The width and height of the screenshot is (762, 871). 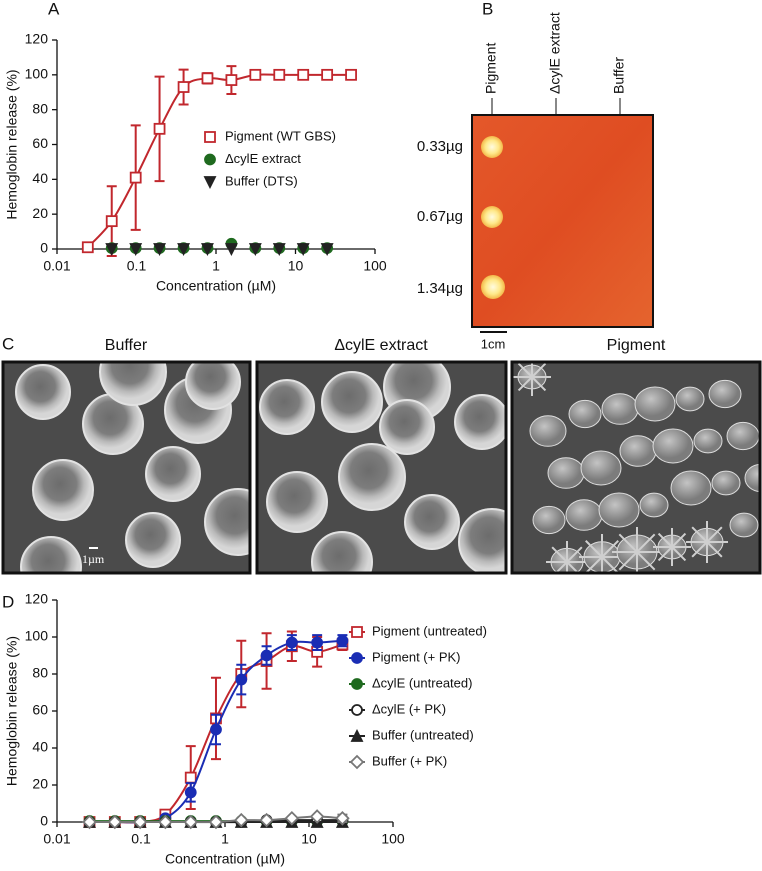 I want to click on panel-label: C, so click(x=8, y=343).